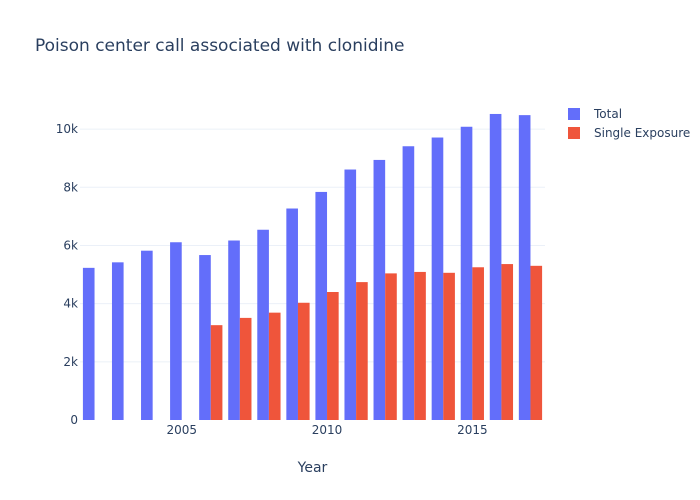 The image size is (700, 500). Describe the element at coordinates (176, 331) in the screenshot. I see `bar-total-2005` at that location.